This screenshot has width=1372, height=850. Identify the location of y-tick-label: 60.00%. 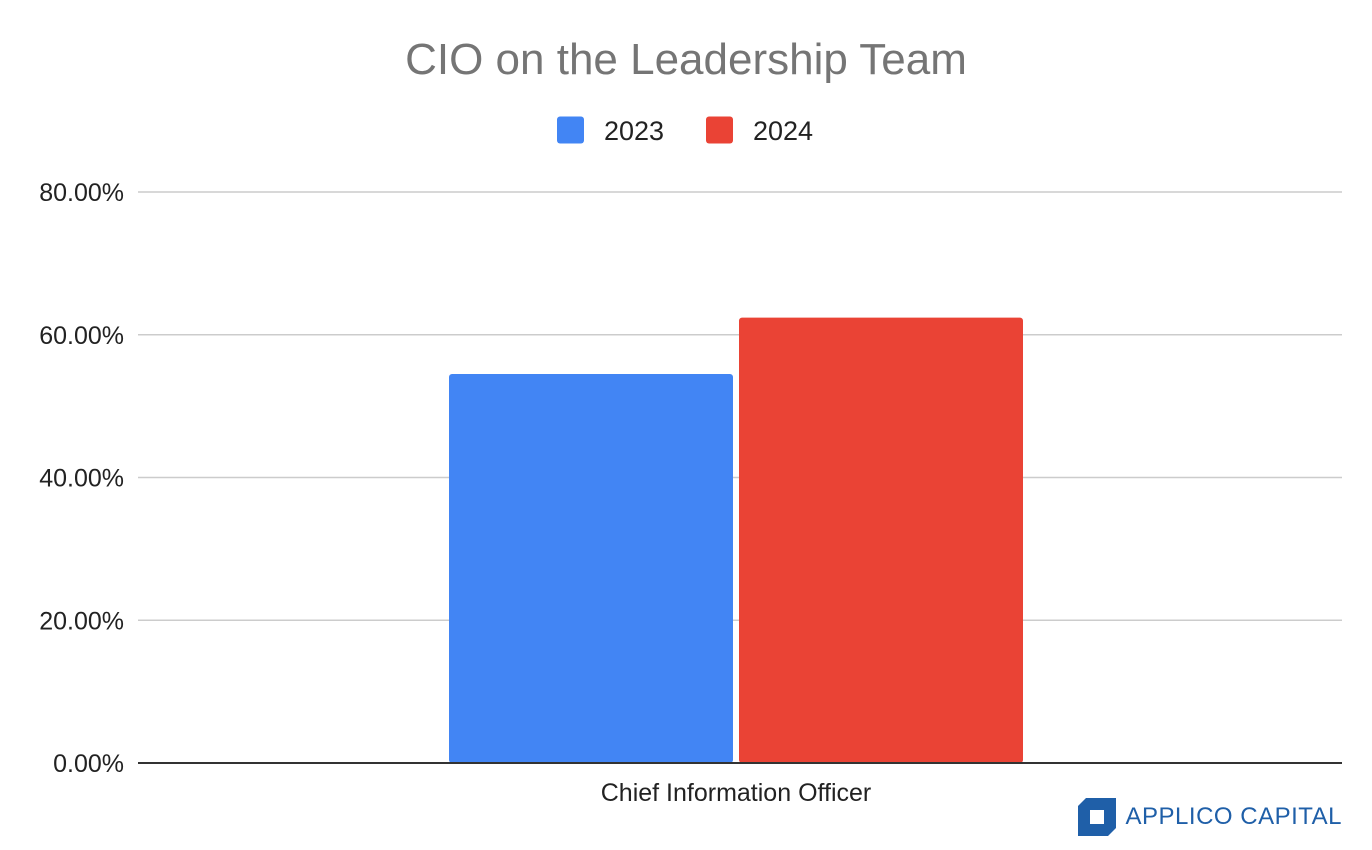
(81, 336).